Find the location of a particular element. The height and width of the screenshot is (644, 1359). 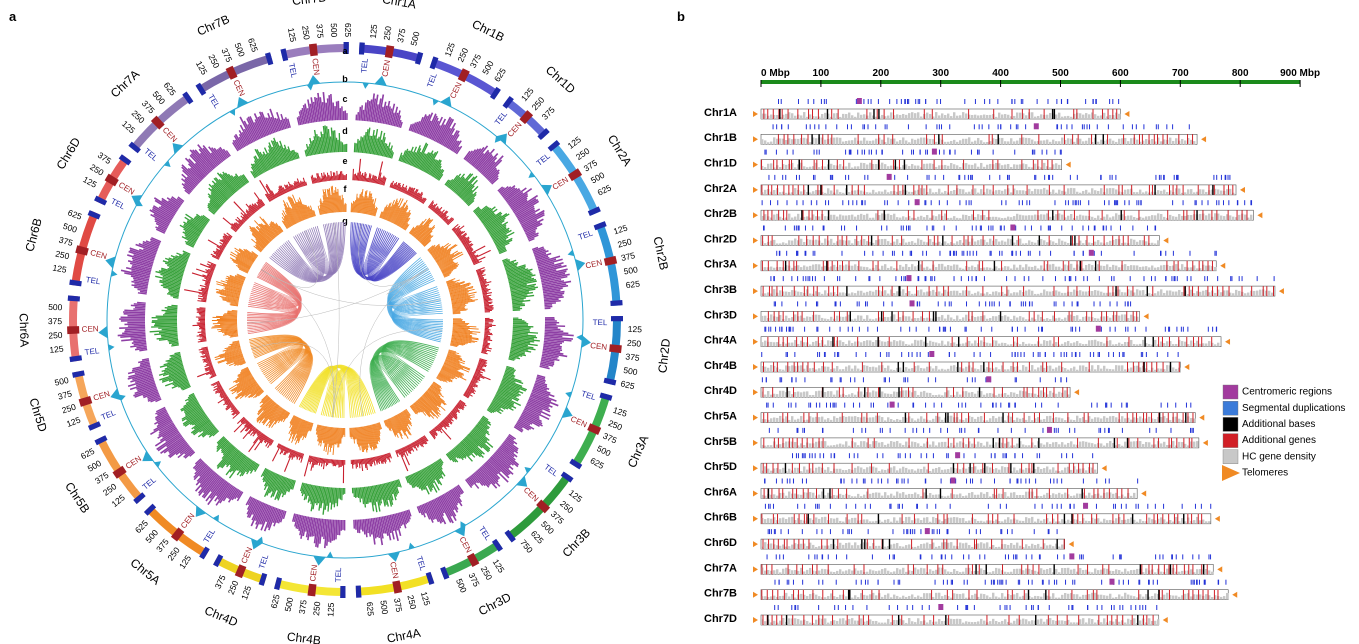

tick-label: 500 is located at coordinates (62, 381).